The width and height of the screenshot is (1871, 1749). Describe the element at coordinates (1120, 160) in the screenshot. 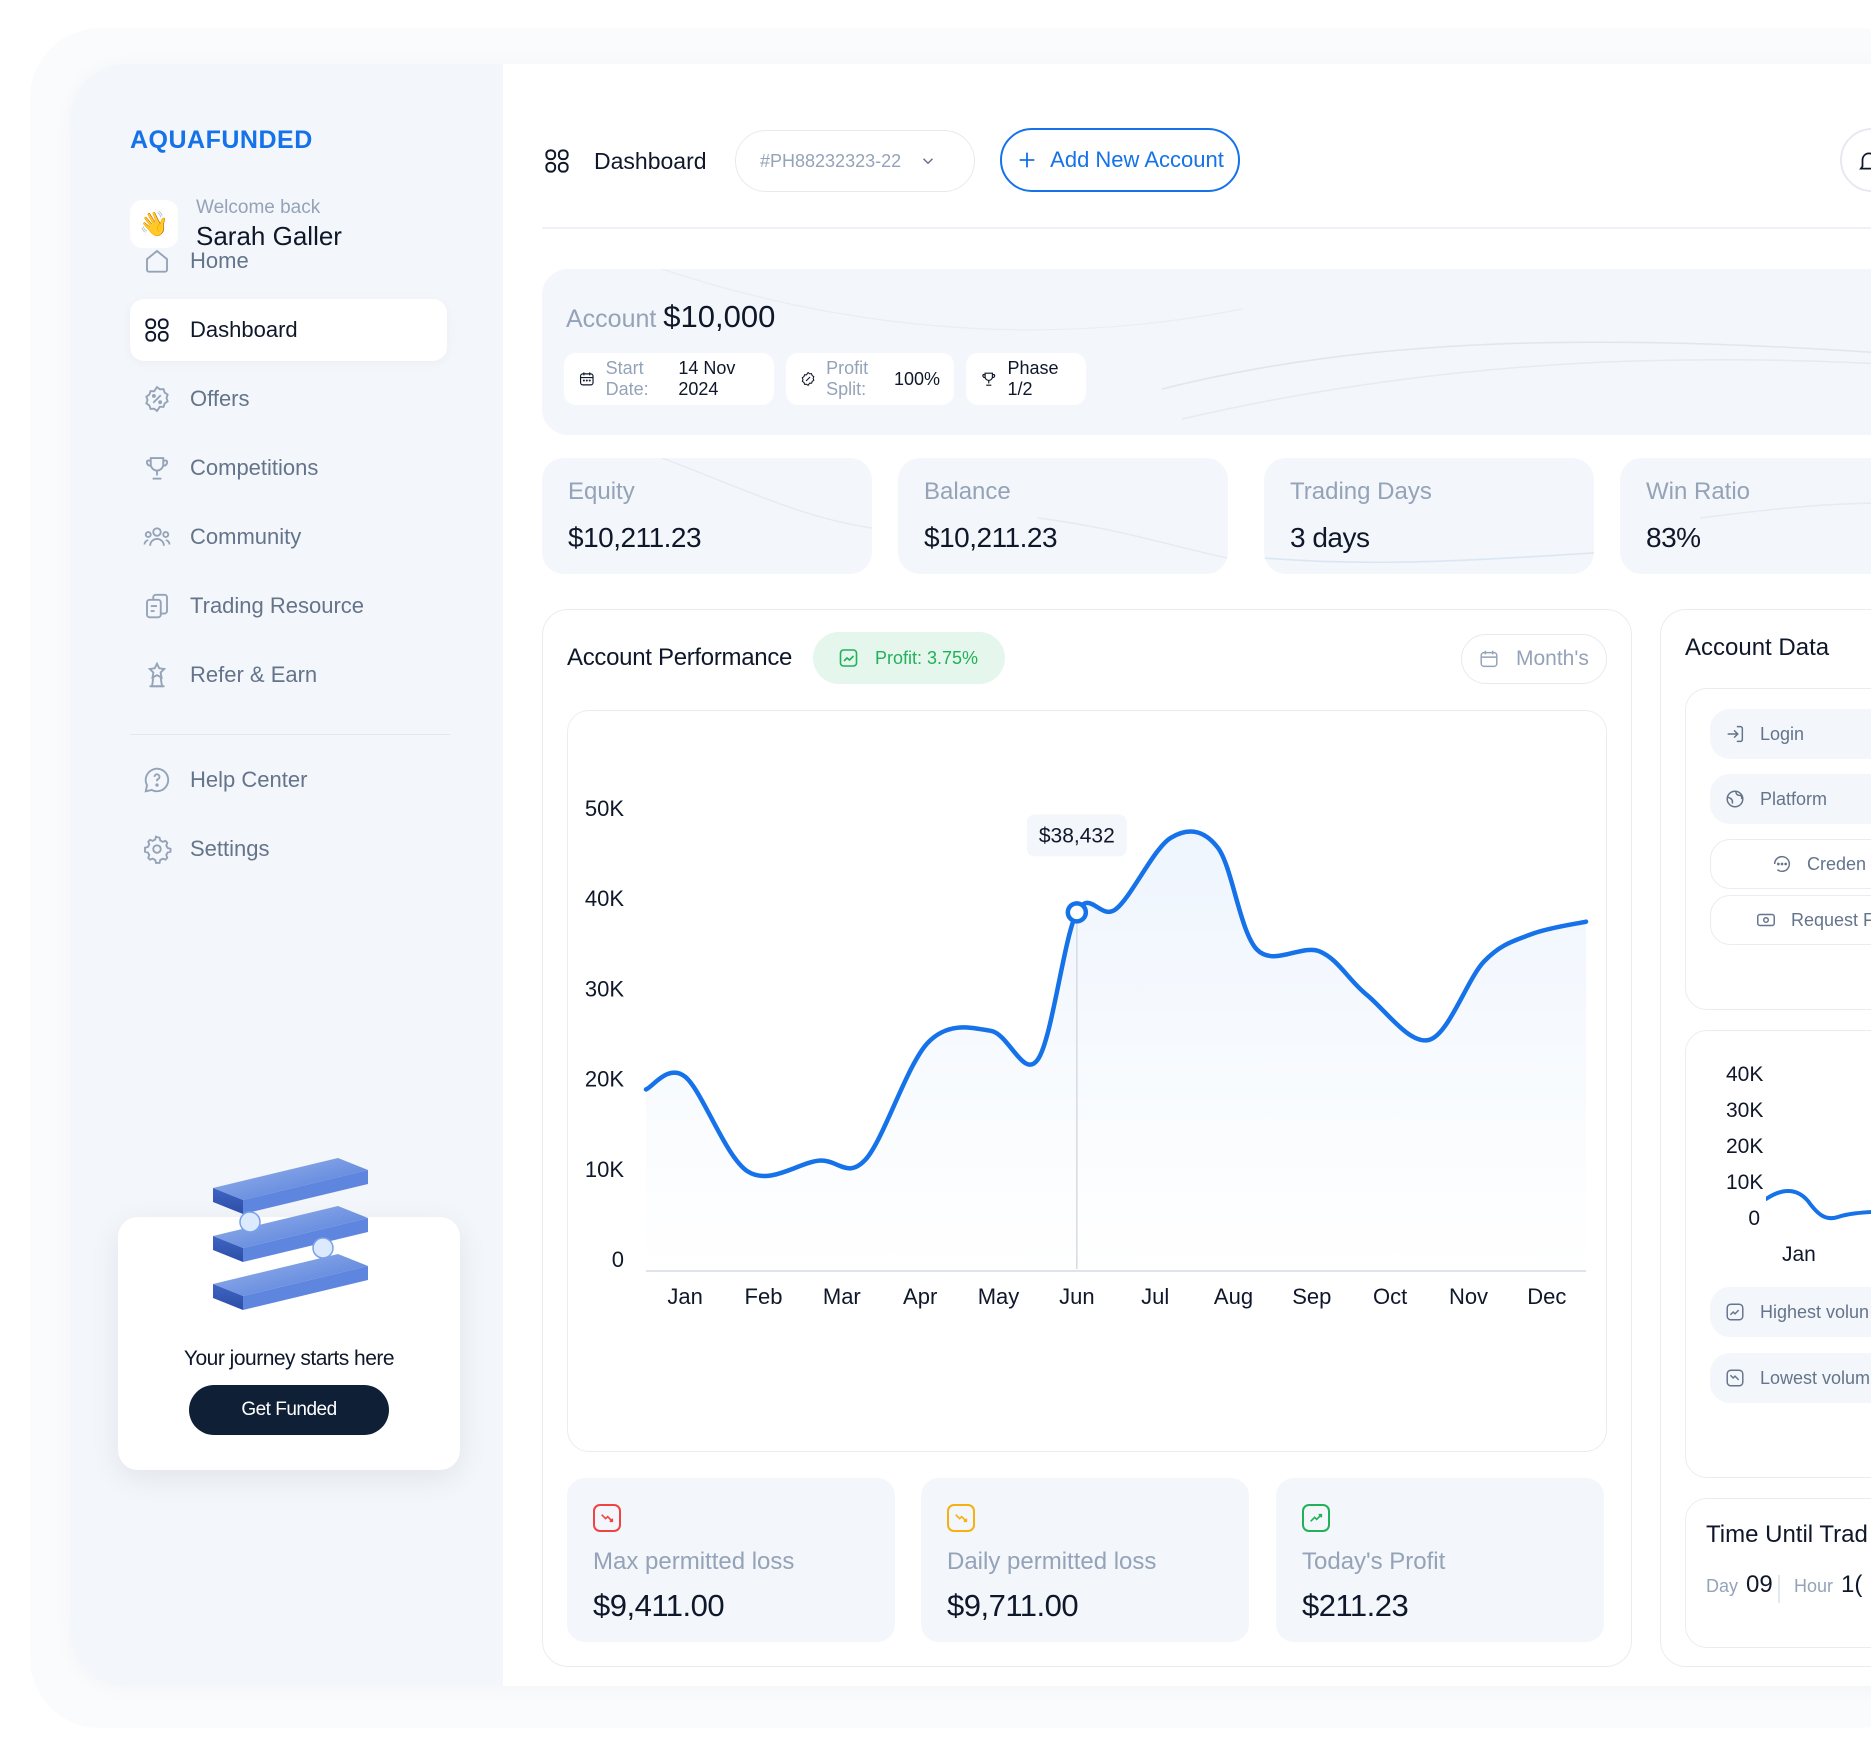

I see `add-new-account-button: Add New Account` at that location.